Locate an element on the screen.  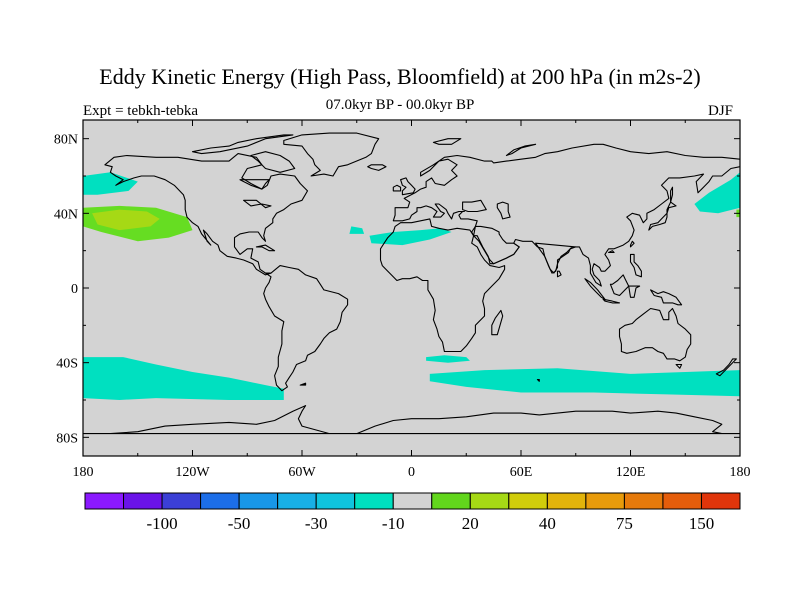
colorbar-label: 20 is located at coordinates (470, 523).